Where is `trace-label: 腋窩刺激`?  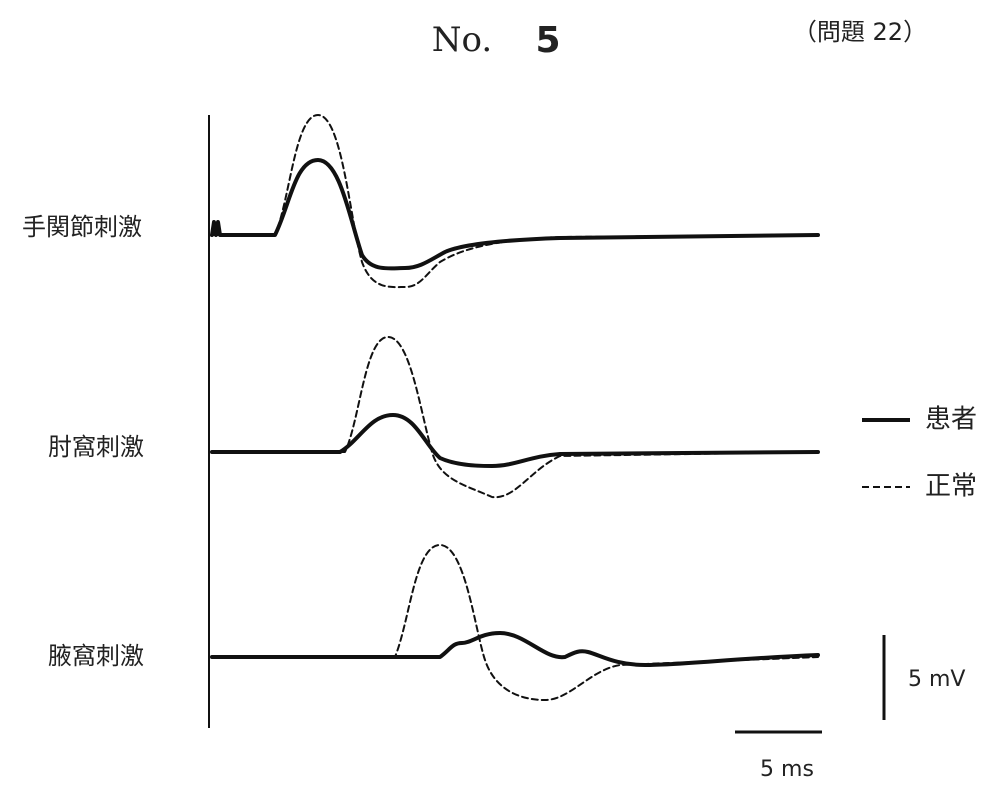
trace-label: 腋窩刺激 is located at coordinates (96, 656).